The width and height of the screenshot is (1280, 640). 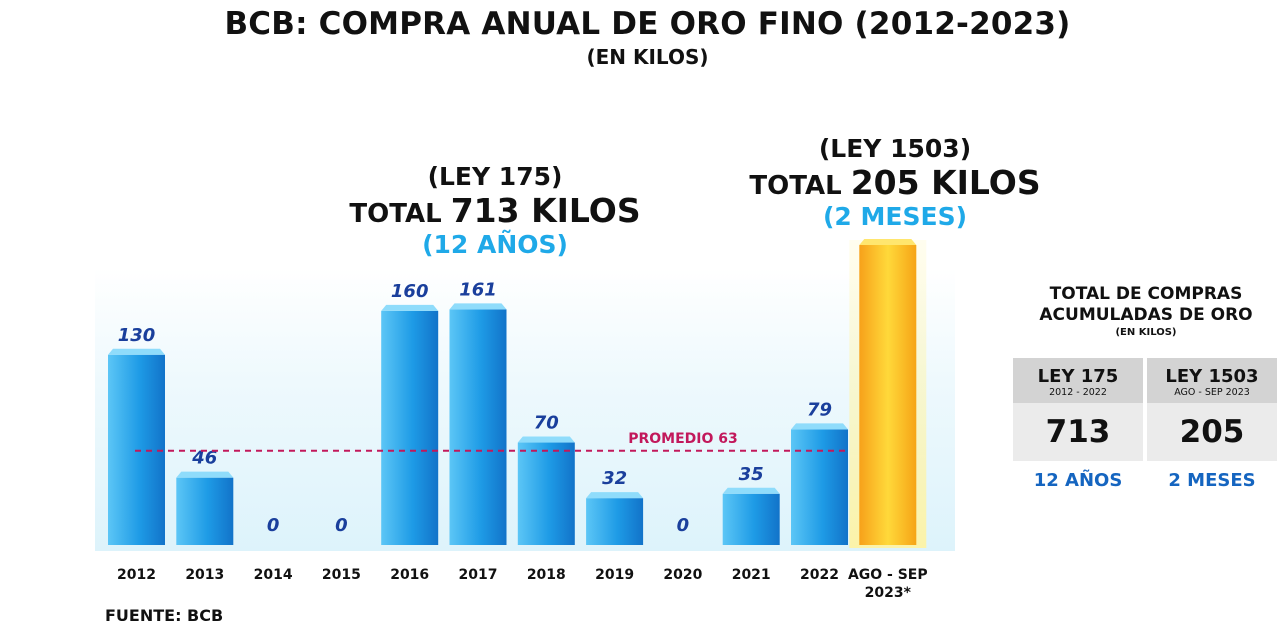 I want to click on callout-ley-1503-total: TOTAL 205 KILOS, so click(x=895, y=182).